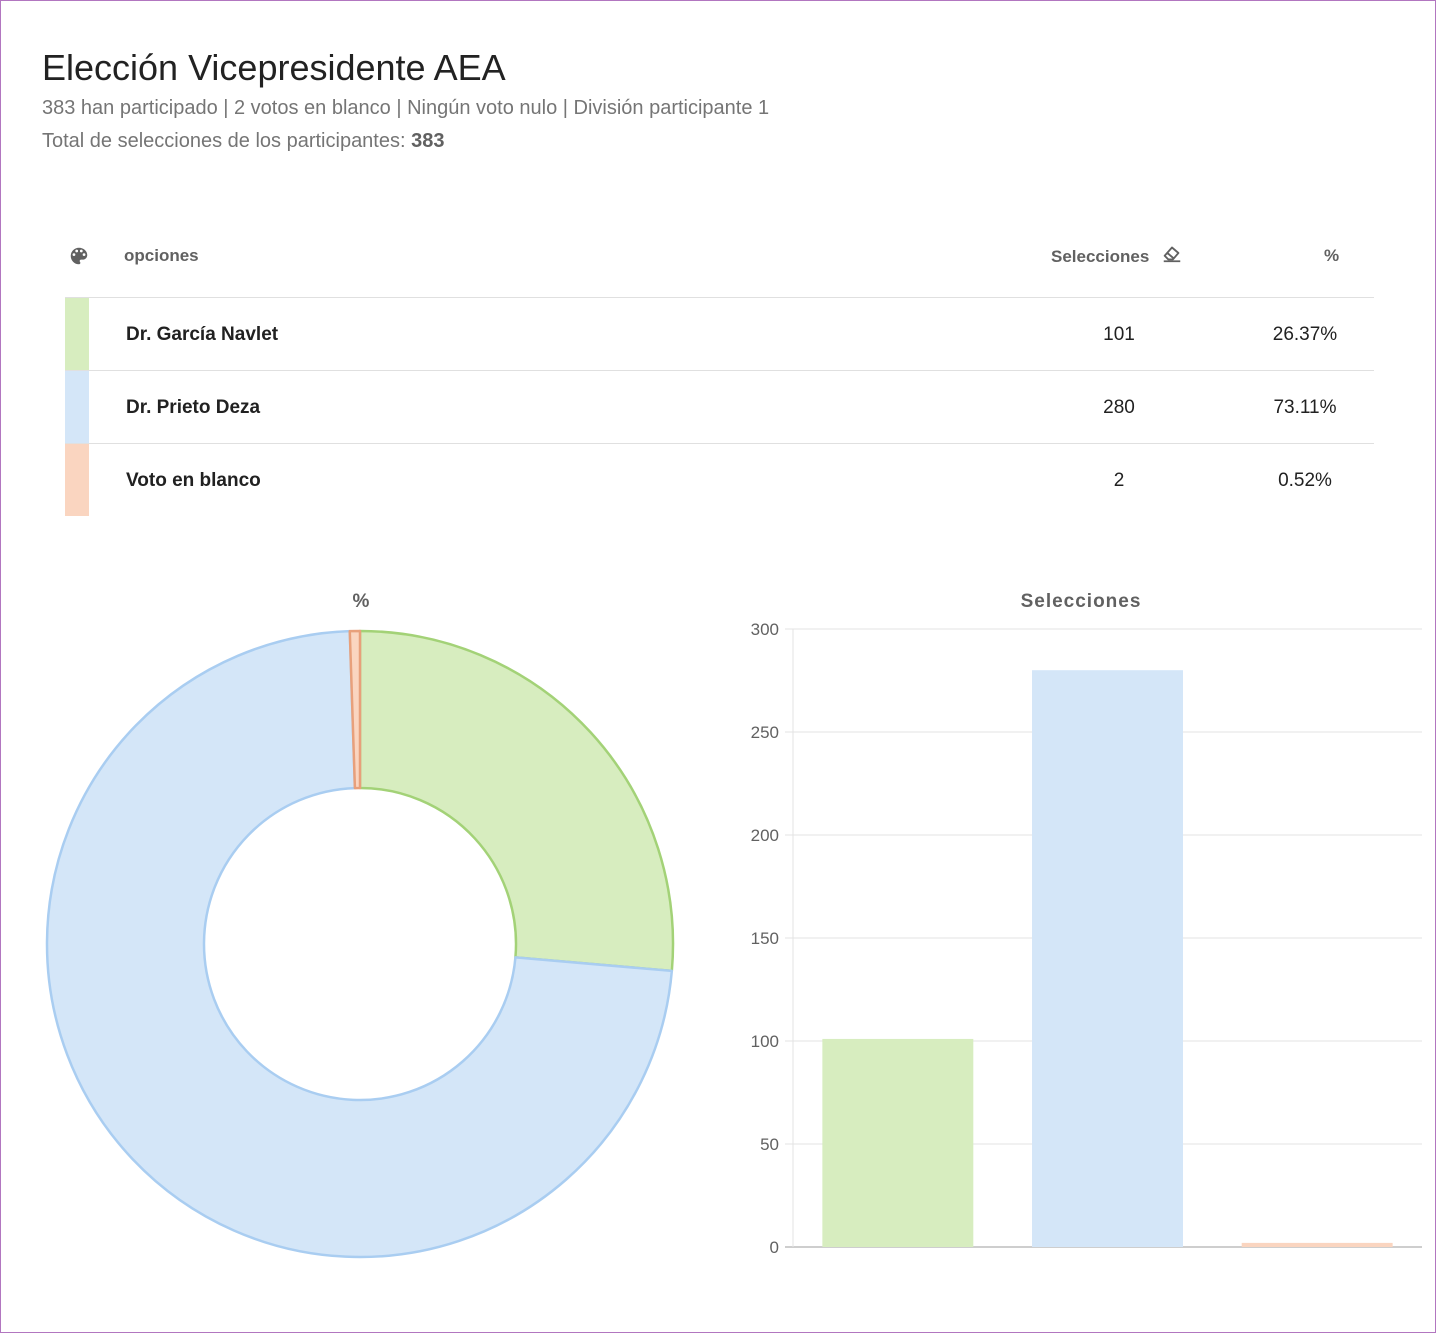 Image resolution: width=1436 pixels, height=1334 pixels. What do you see at coordinates (719, 407) in the screenshot?
I see `table-row: Dr. Prieto Deza 280 73.11%` at bounding box center [719, 407].